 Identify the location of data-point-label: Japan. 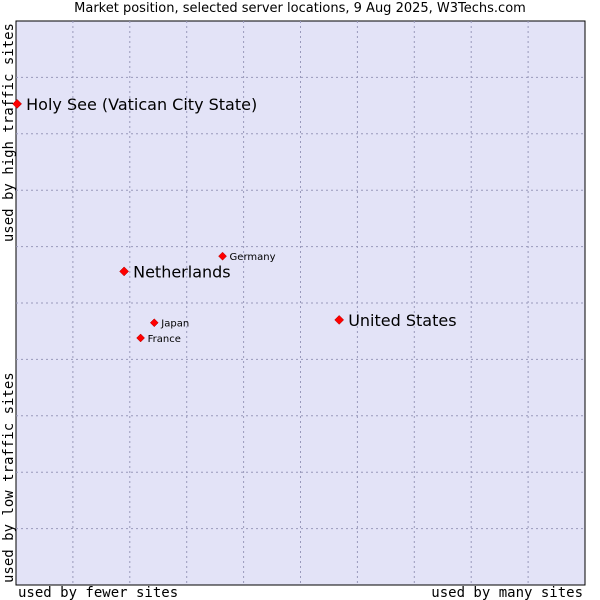
(174, 324).